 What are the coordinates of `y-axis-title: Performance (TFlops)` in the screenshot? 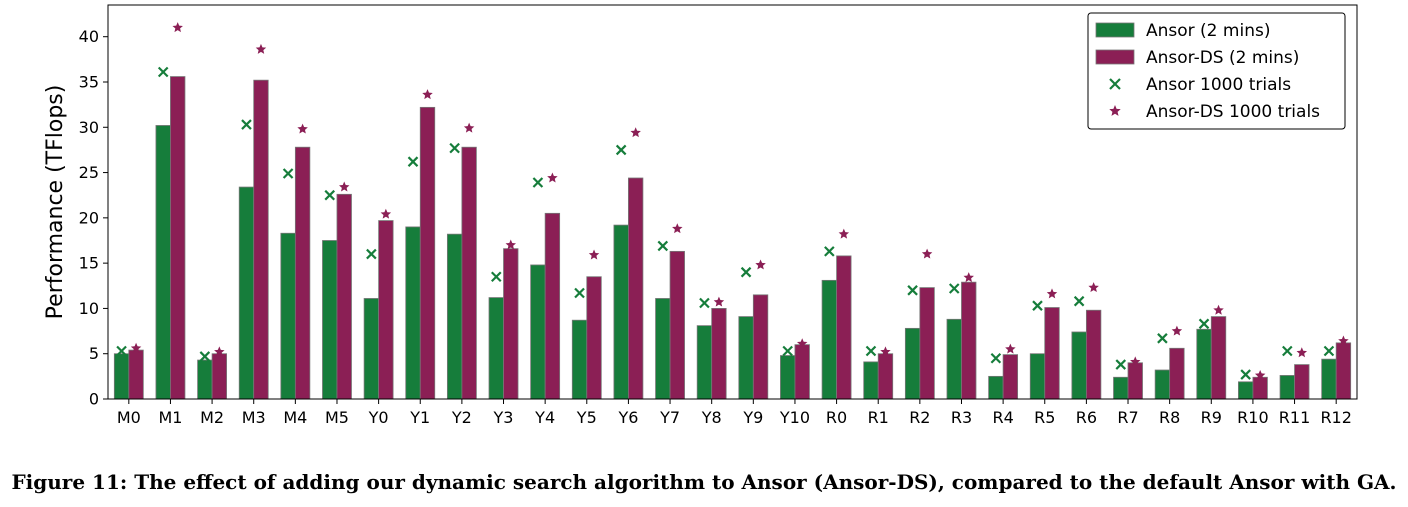 It's located at (55, 202).